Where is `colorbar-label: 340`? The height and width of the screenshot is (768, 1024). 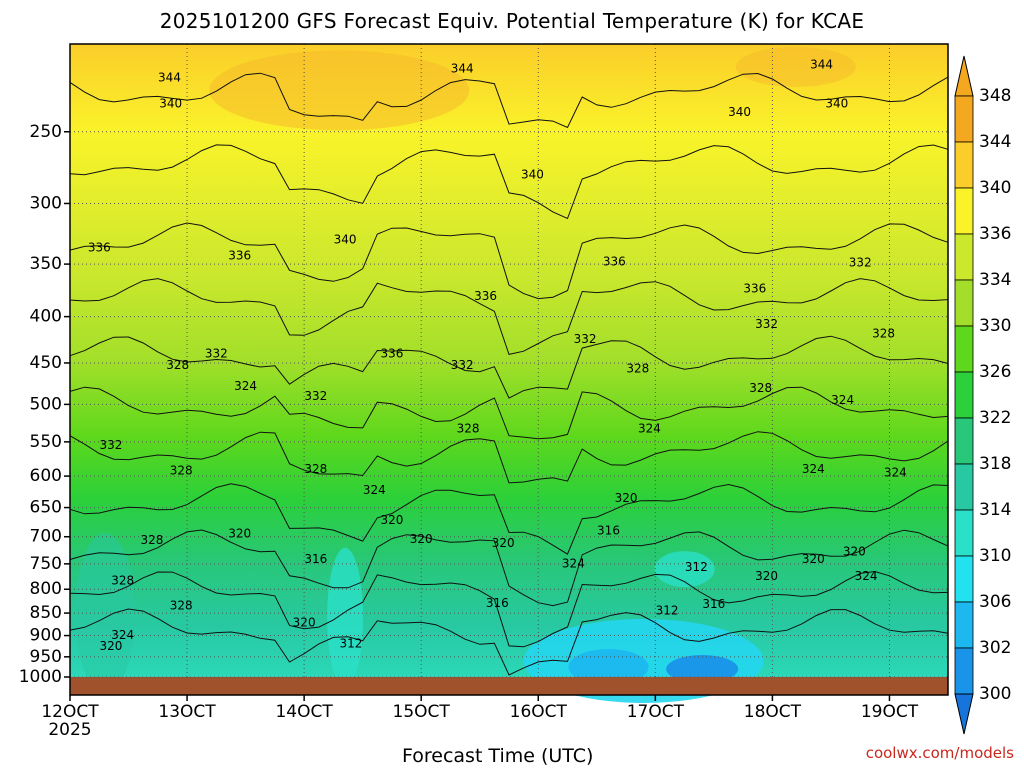 colorbar-label: 340 is located at coordinates (995, 188).